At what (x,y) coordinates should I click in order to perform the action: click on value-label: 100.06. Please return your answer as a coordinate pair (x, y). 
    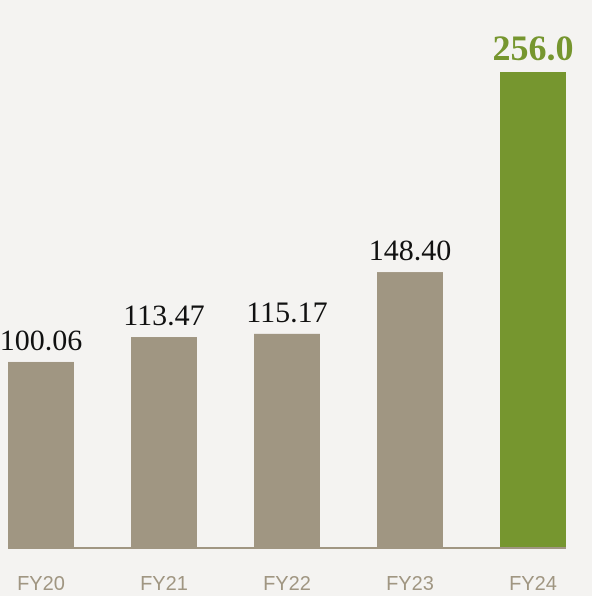
    Looking at the image, I should click on (41, 340).